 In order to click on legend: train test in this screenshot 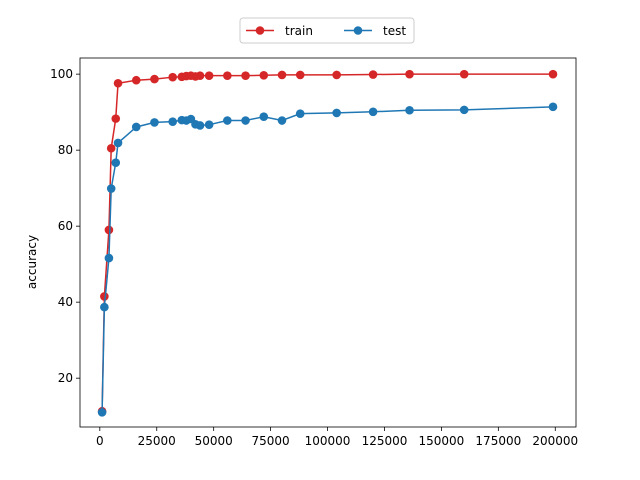, I will do `click(327, 30)`.